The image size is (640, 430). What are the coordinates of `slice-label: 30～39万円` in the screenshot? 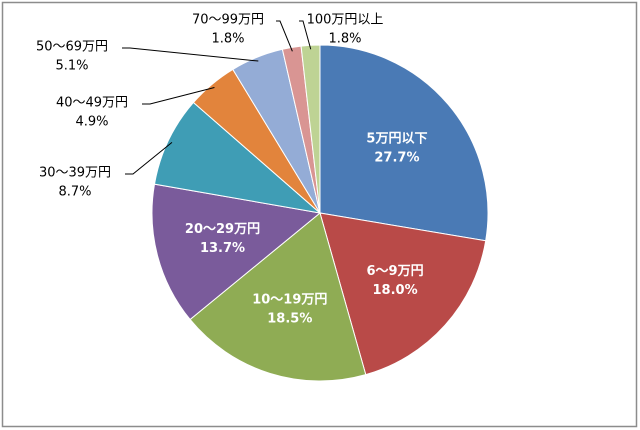 It's located at (75, 173).